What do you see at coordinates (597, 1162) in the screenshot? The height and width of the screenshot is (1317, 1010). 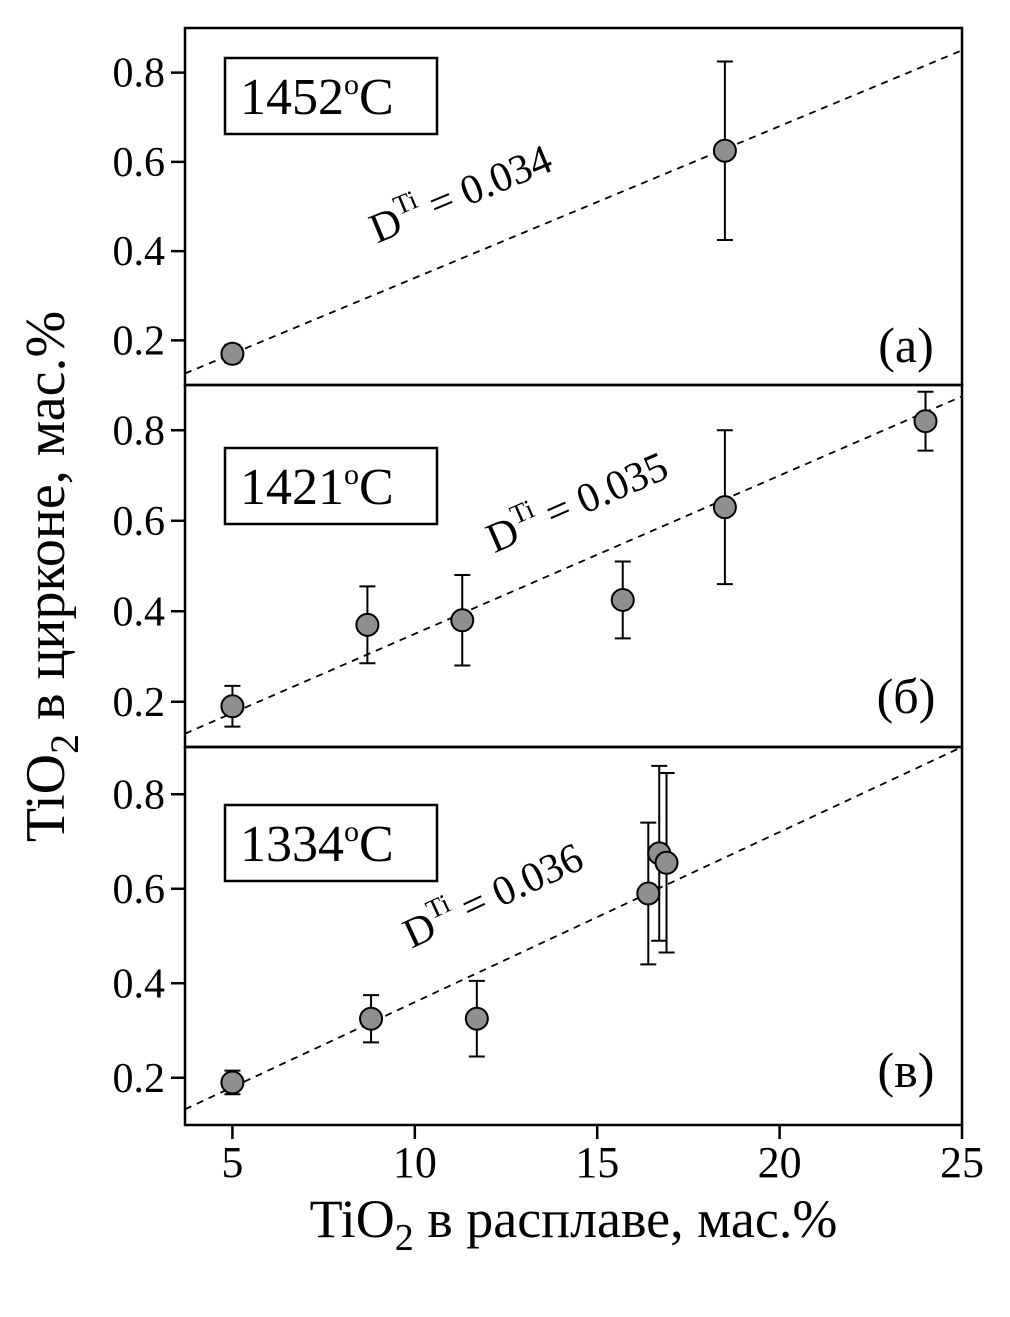 I see `x-tick-label: 15` at bounding box center [597, 1162].